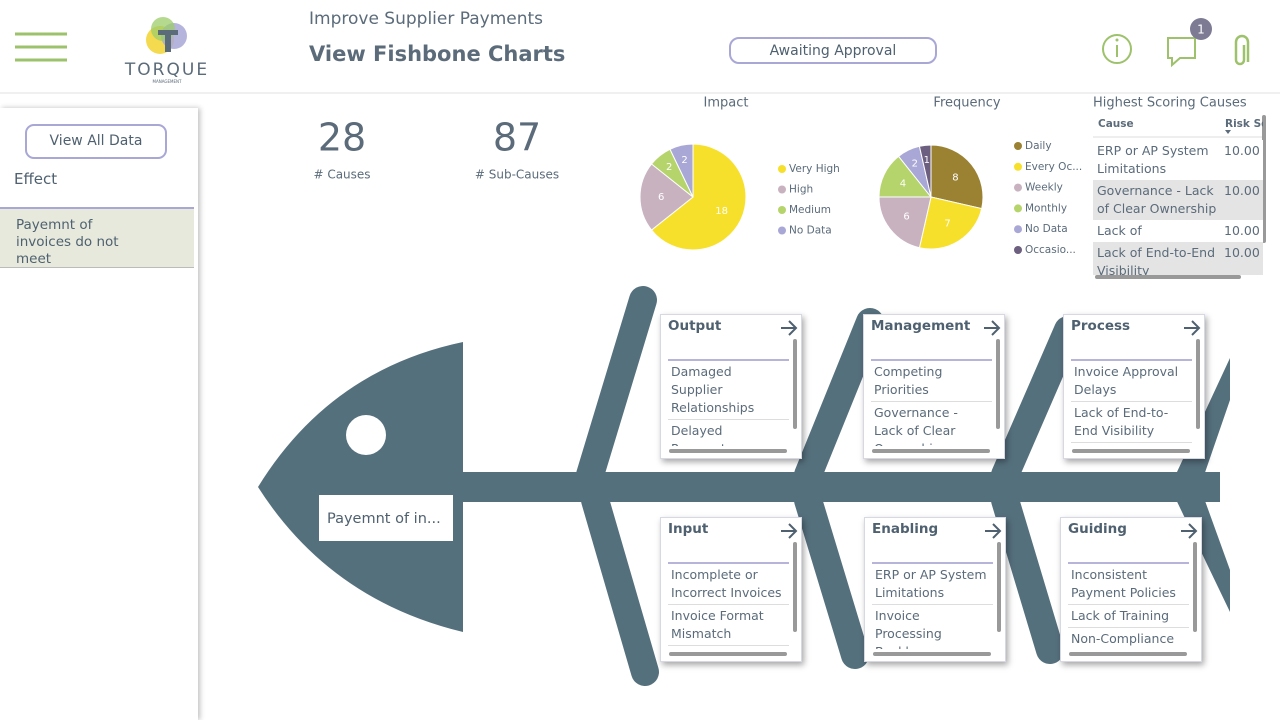 Image resolution: width=1280 pixels, height=720 pixels. I want to click on view-all-button: View All Data, so click(96, 141).